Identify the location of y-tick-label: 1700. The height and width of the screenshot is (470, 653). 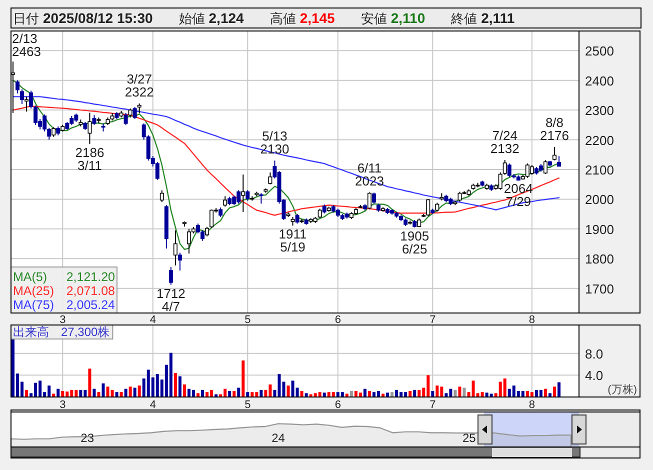
(599, 288).